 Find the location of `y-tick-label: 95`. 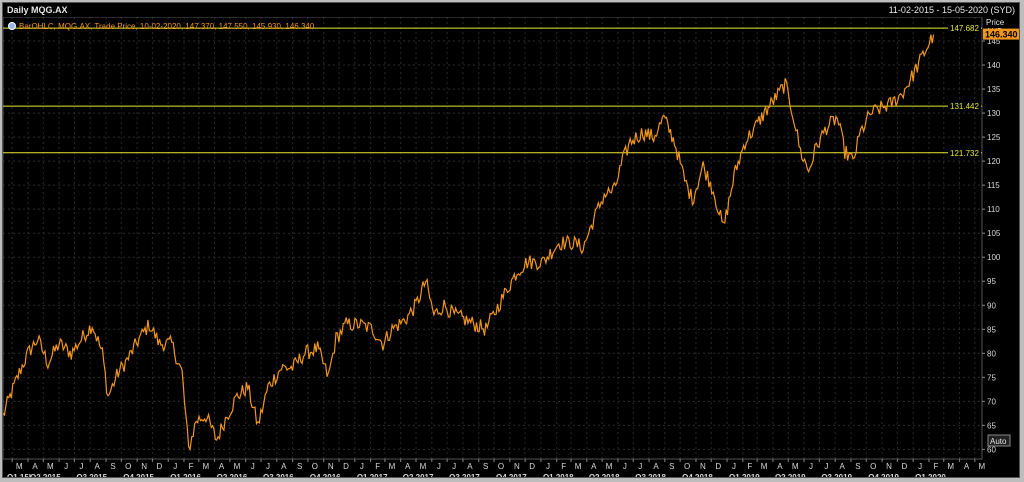

y-tick-label: 95 is located at coordinates (991, 281).